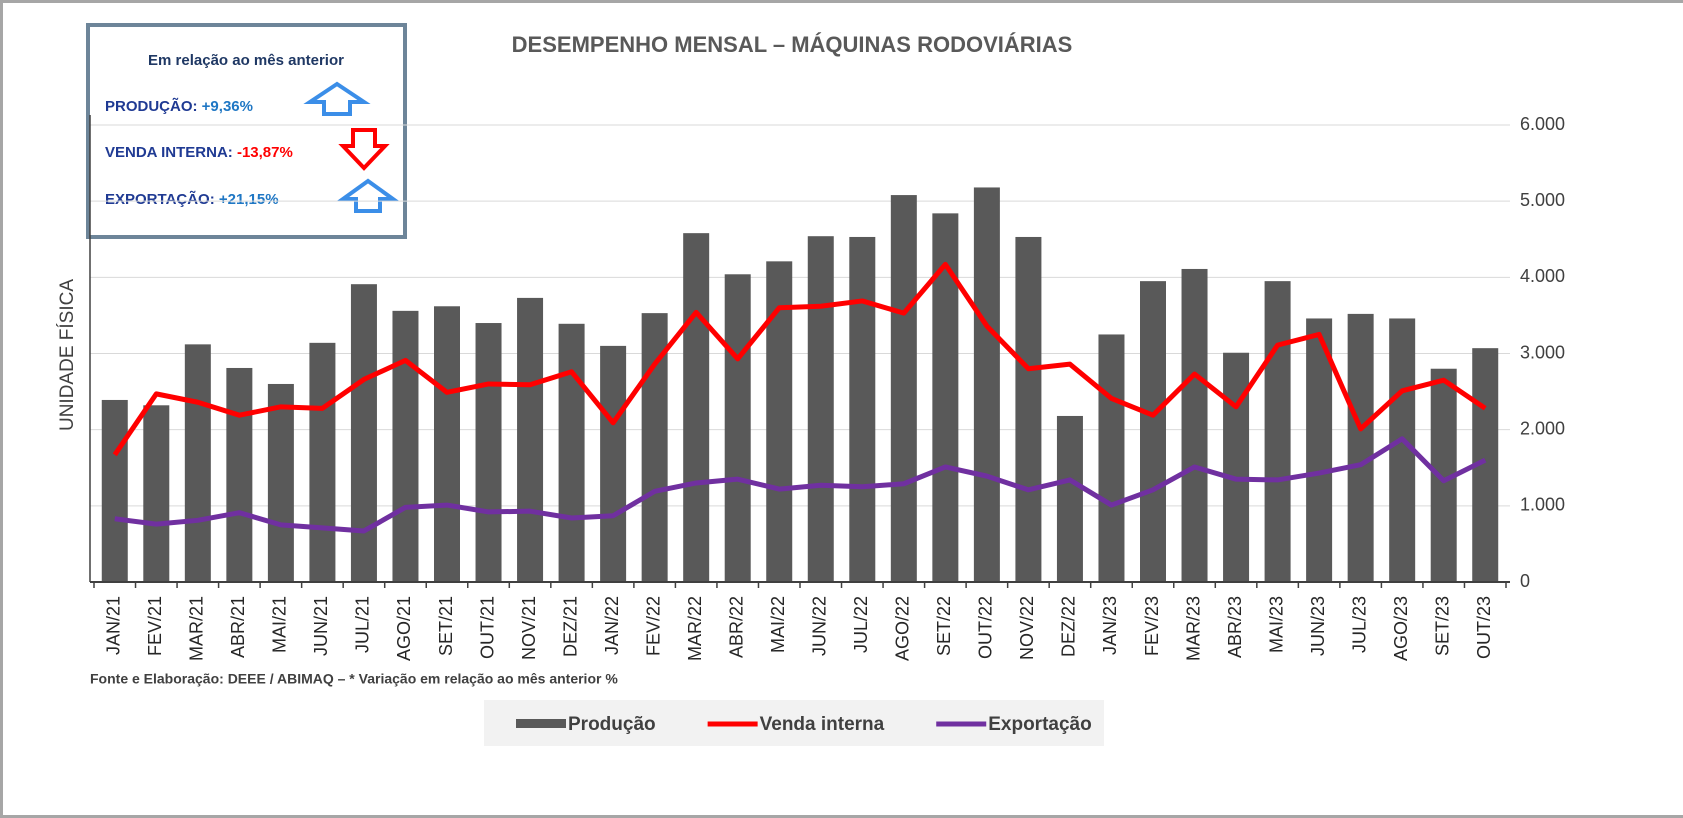 This screenshot has height=818, width=1683. What do you see at coordinates (446, 626) in the screenshot?
I see `x-tick-label: SET/21` at bounding box center [446, 626].